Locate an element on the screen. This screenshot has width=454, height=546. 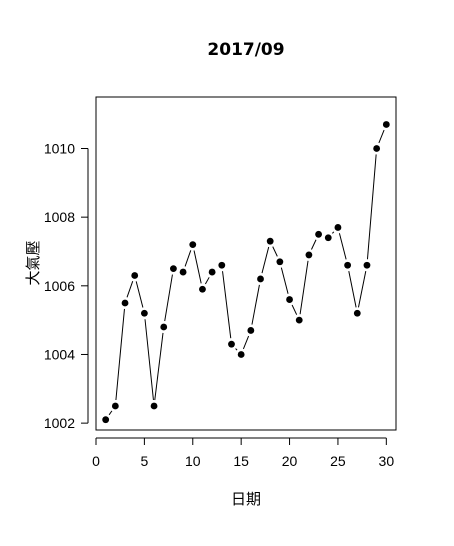
y-tick-label: 1004 is located at coordinates (59, 354).